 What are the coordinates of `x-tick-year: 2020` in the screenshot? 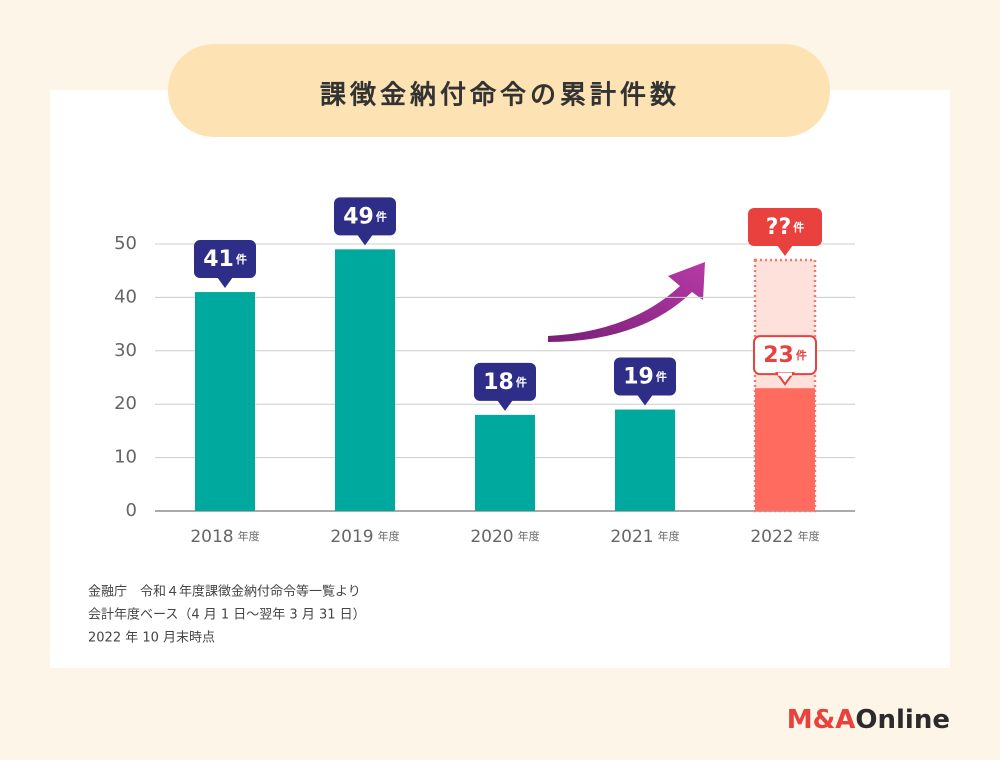 It's located at (491, 537).